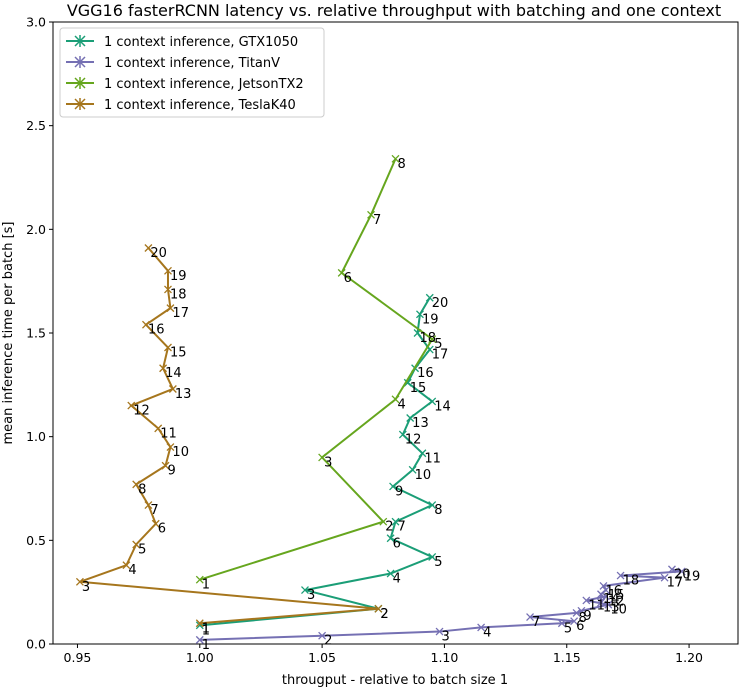  What do you see at coordinates (383, 654) in the screenshot?
I see `x-axis-ticks: 0.95 1.00 1.05 1.10 1.15 1.20` at bounding box center [383, 654].